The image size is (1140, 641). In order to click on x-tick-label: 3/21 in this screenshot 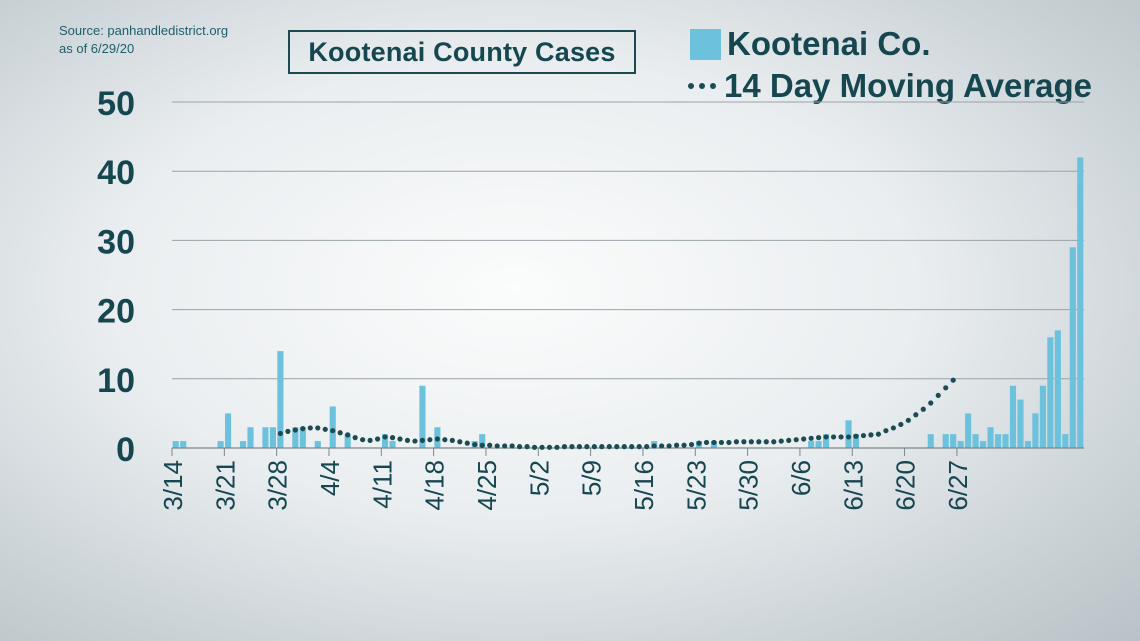, I will do `click(225, 485)`.